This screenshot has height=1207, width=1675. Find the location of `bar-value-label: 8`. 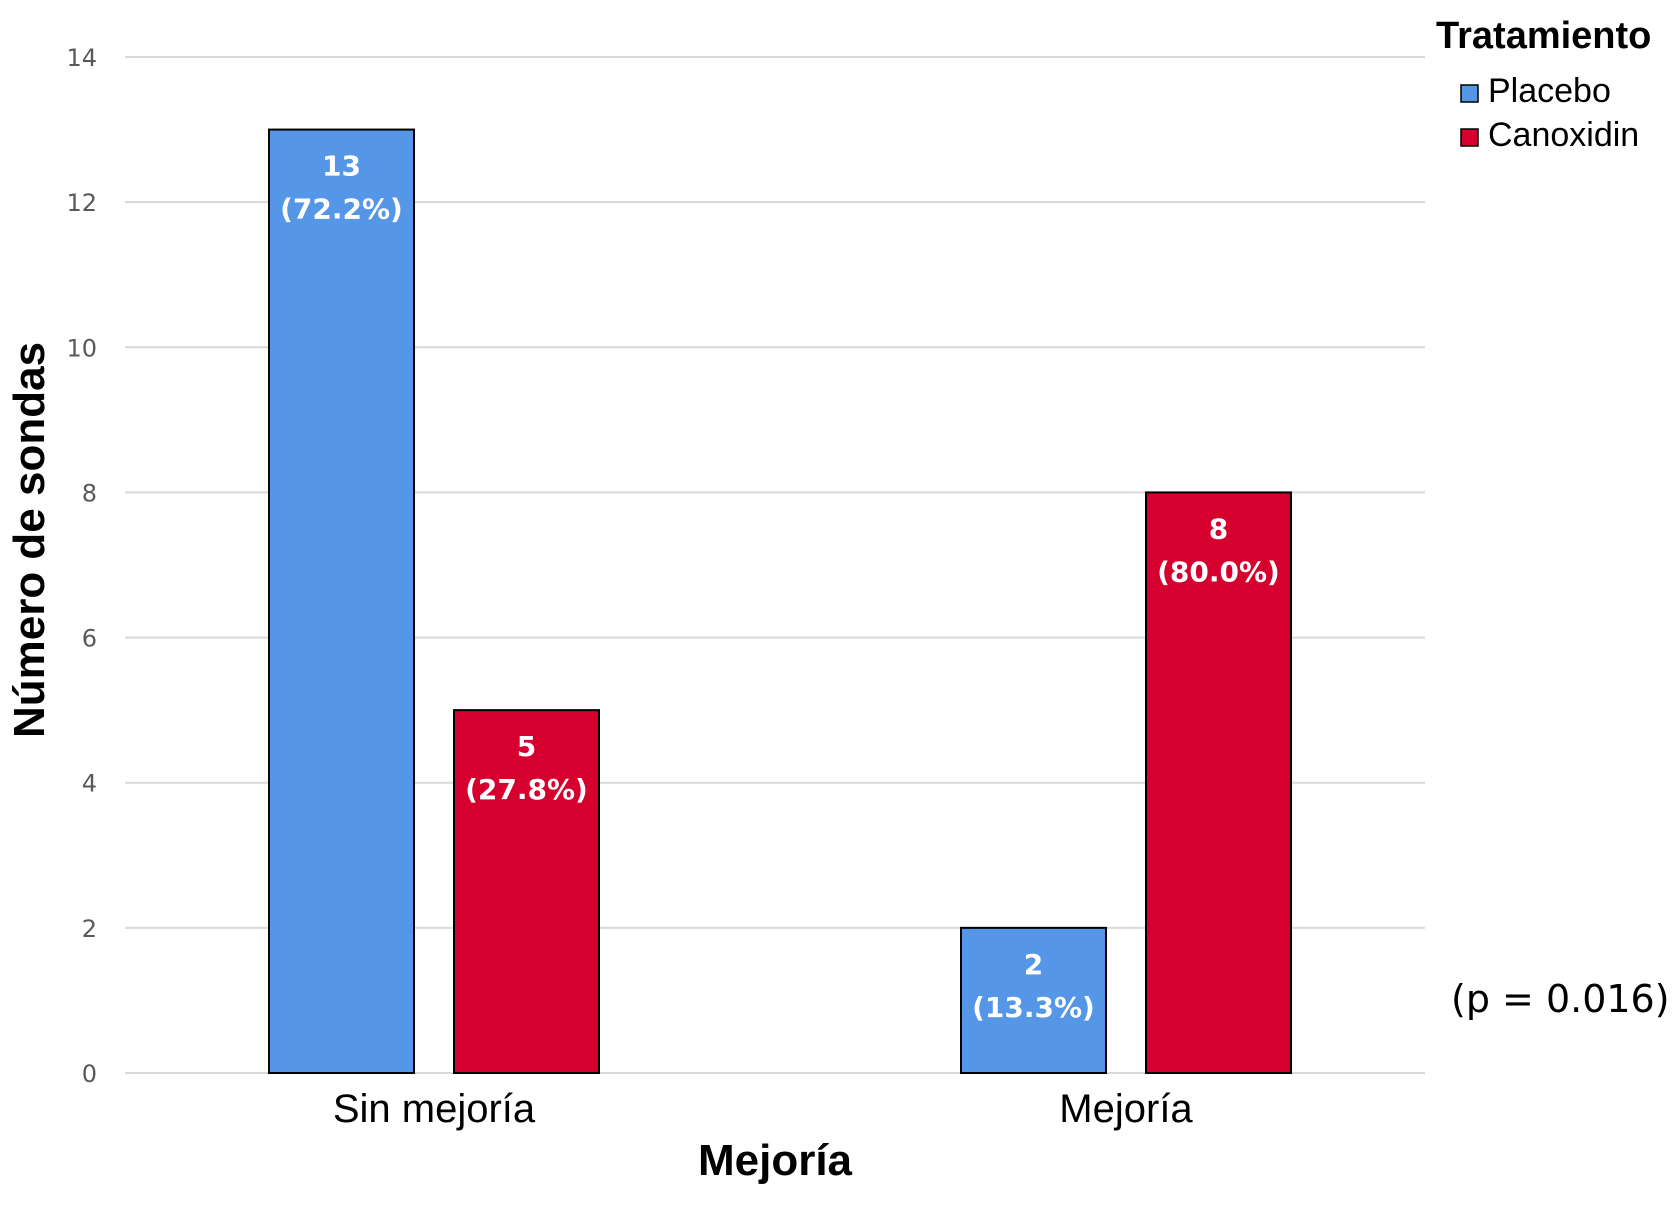

bar-value-label: 8 is located at coordinates (1218, 528).